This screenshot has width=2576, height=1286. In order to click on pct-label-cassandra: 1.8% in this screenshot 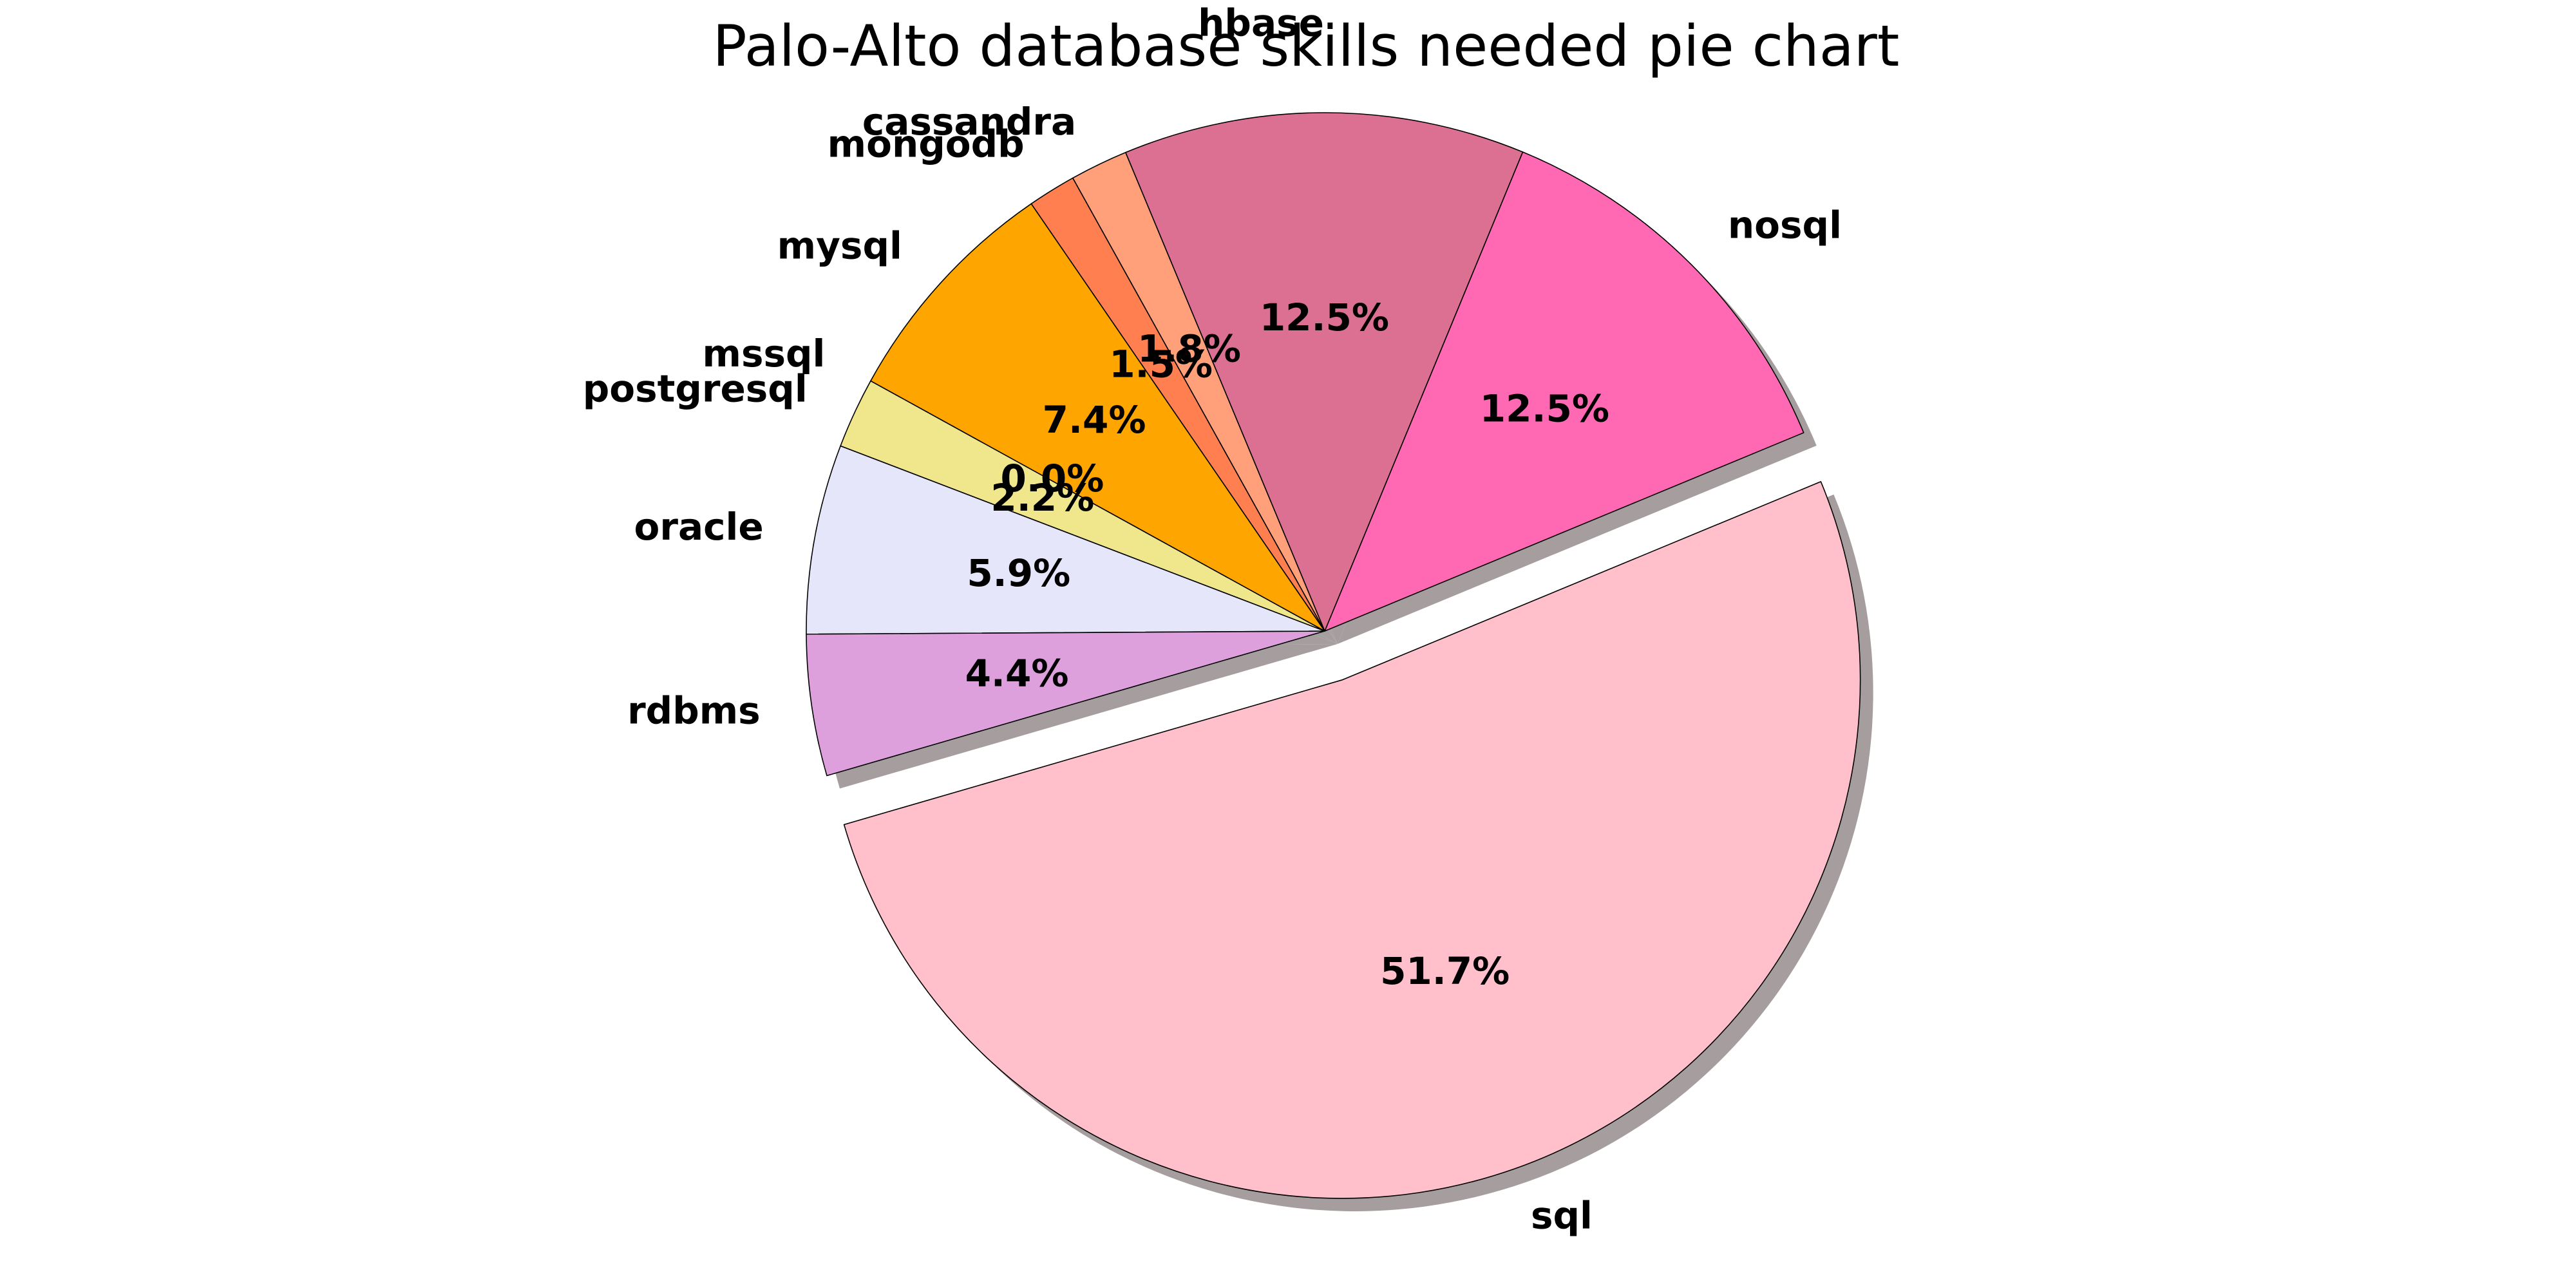, I will do `click(1189, 348)`.